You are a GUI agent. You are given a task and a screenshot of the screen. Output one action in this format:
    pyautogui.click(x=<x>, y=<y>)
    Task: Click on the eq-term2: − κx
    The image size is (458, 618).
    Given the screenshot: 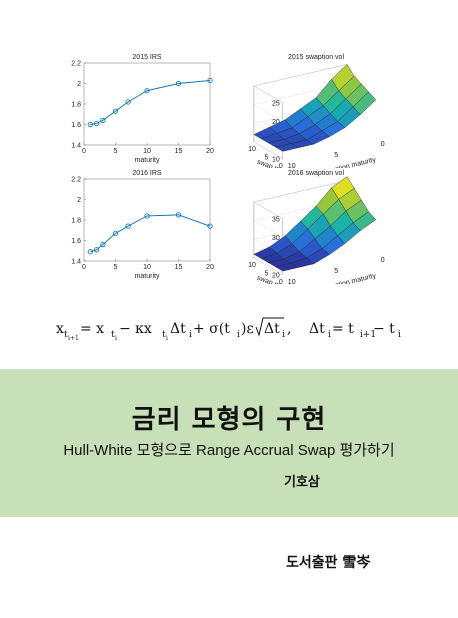 What is the action you would take?
    pyautogui.click(x=135, y=329)
    